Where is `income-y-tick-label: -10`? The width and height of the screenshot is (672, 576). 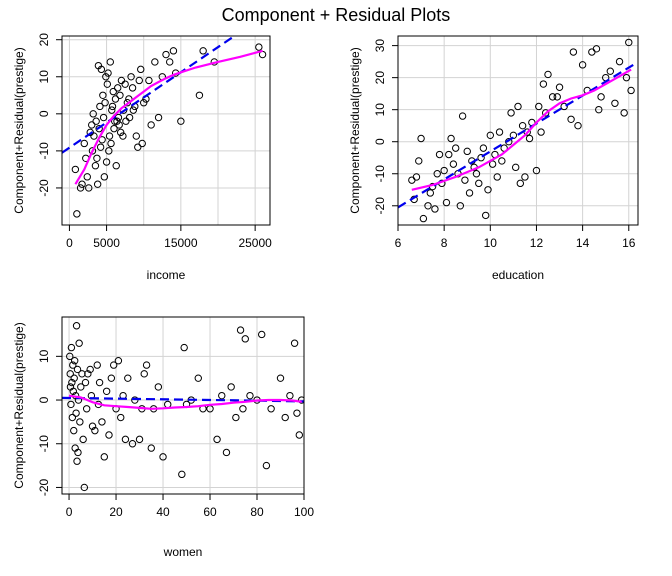
income-y-tick-label: -10 is located at coordinates (44, 151).